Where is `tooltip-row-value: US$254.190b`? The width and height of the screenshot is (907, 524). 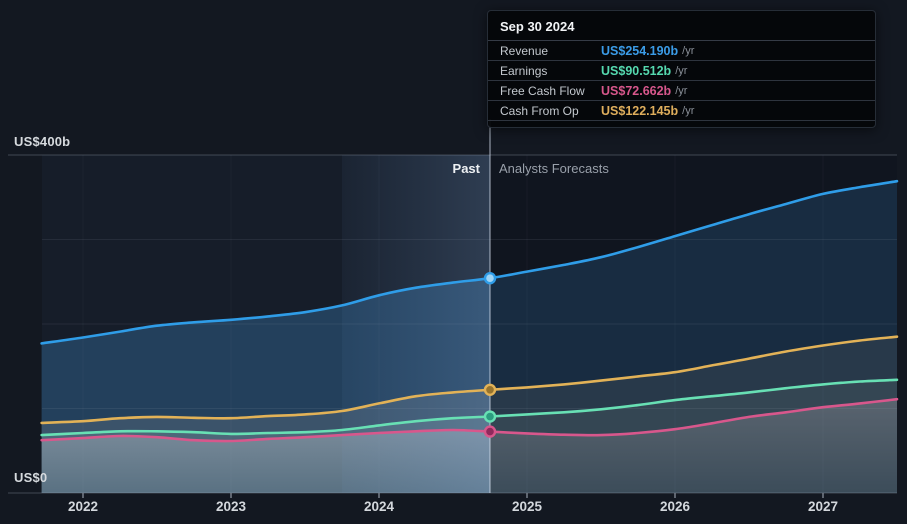 tooltip-row-value: US$254.190b is located at coordinates (640, 50).